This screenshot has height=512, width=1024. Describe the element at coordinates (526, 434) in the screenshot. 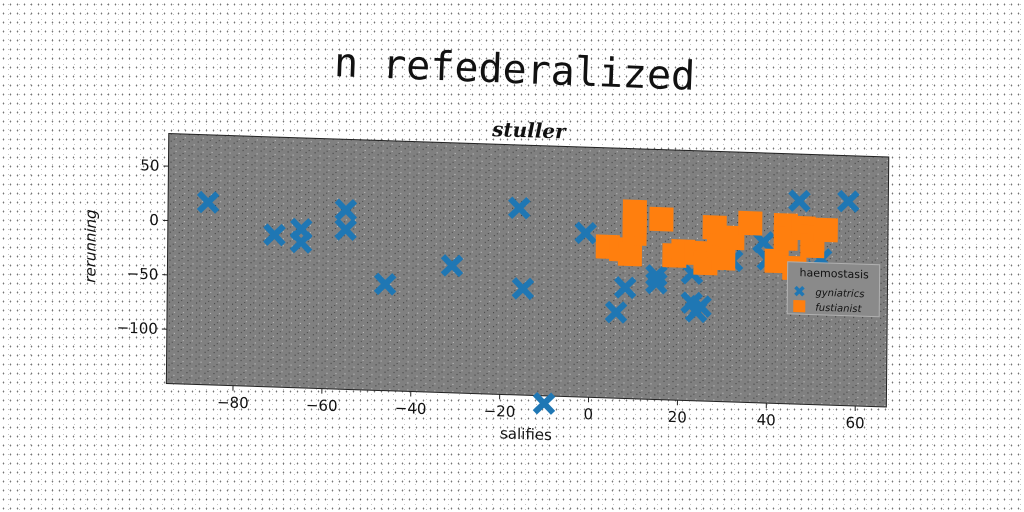

I see `x-axis-label: salifies` at that location.